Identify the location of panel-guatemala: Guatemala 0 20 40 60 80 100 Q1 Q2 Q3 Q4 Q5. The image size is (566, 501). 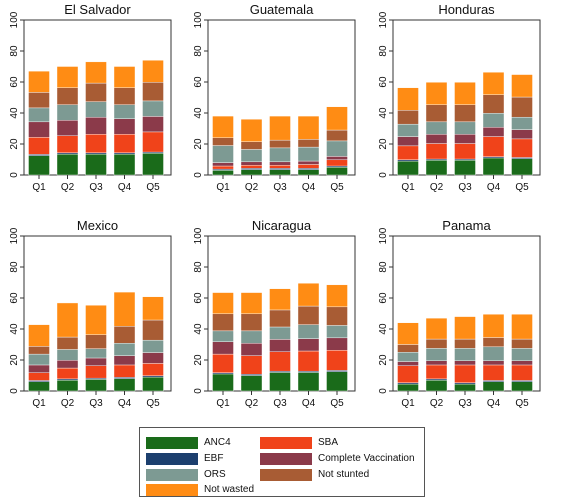
(274, 97).